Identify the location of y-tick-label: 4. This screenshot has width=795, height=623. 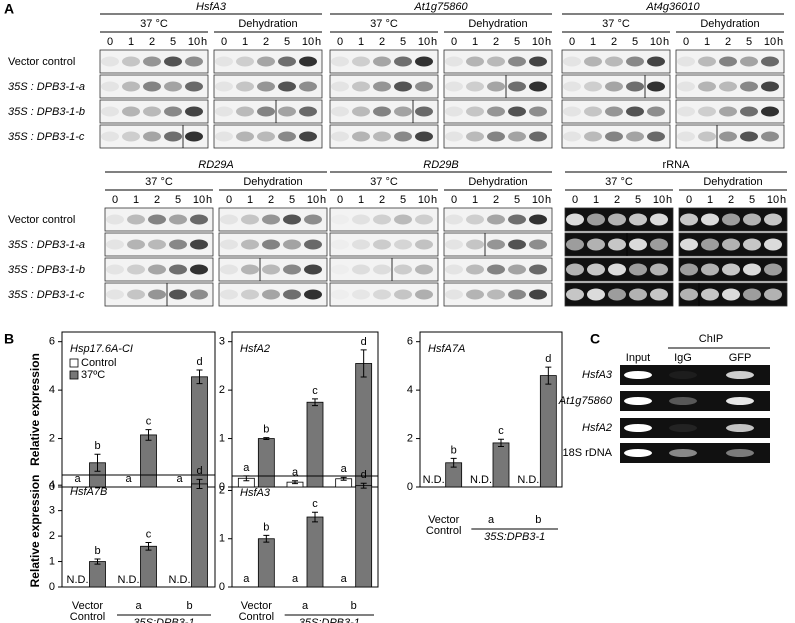
(52, 485).